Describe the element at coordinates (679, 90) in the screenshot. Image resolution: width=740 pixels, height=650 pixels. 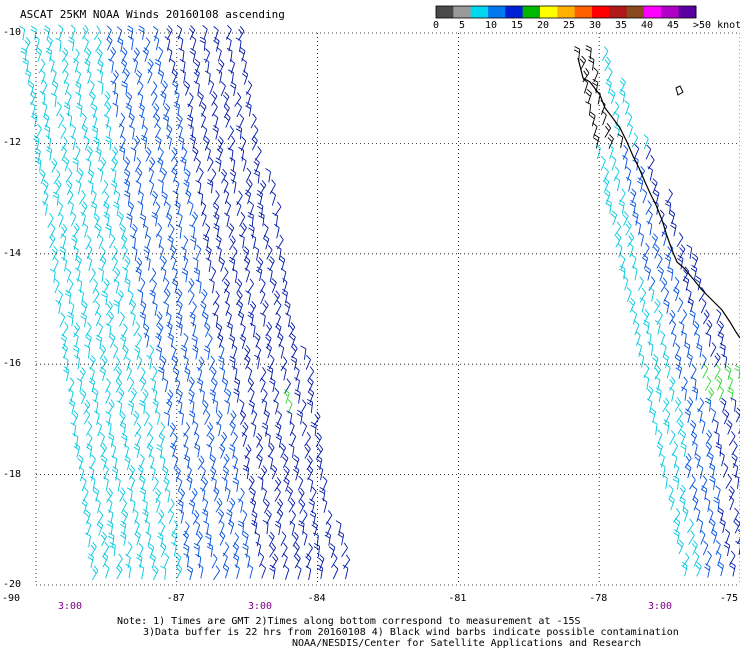
I see `island` at that location.